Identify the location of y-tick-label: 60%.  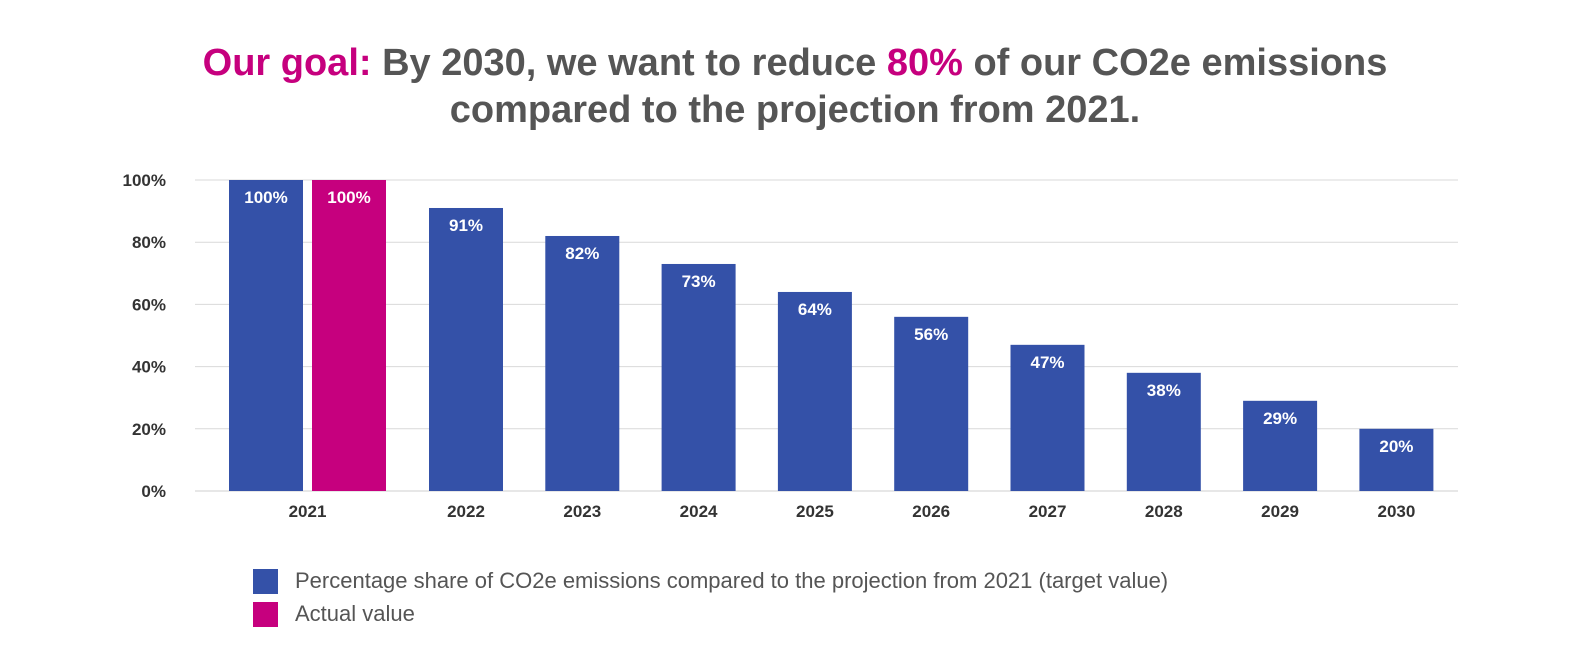
(149, 304).